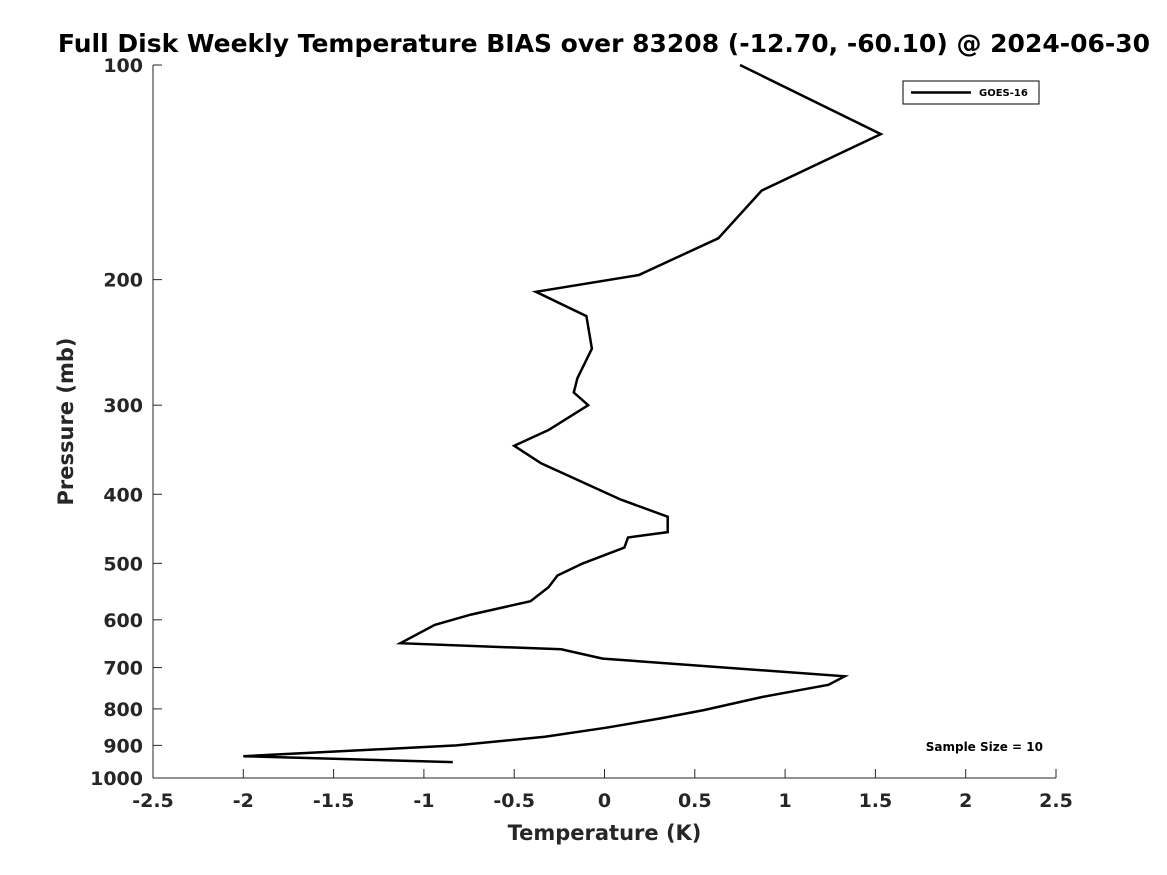 Image resolution: width=1167 pixels, height=875 pixels. I want to click on y-tick-label: 300, so click(123, 406).